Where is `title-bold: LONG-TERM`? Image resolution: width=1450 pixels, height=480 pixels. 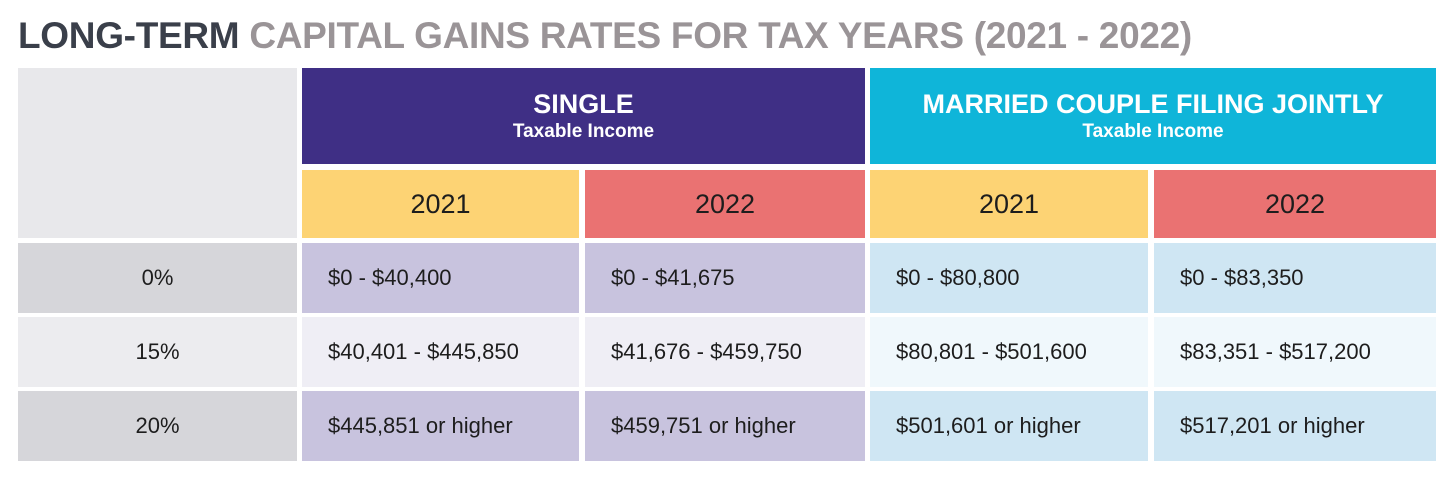 title-bold: LONG-TERM is located at coordinates (129, 35).